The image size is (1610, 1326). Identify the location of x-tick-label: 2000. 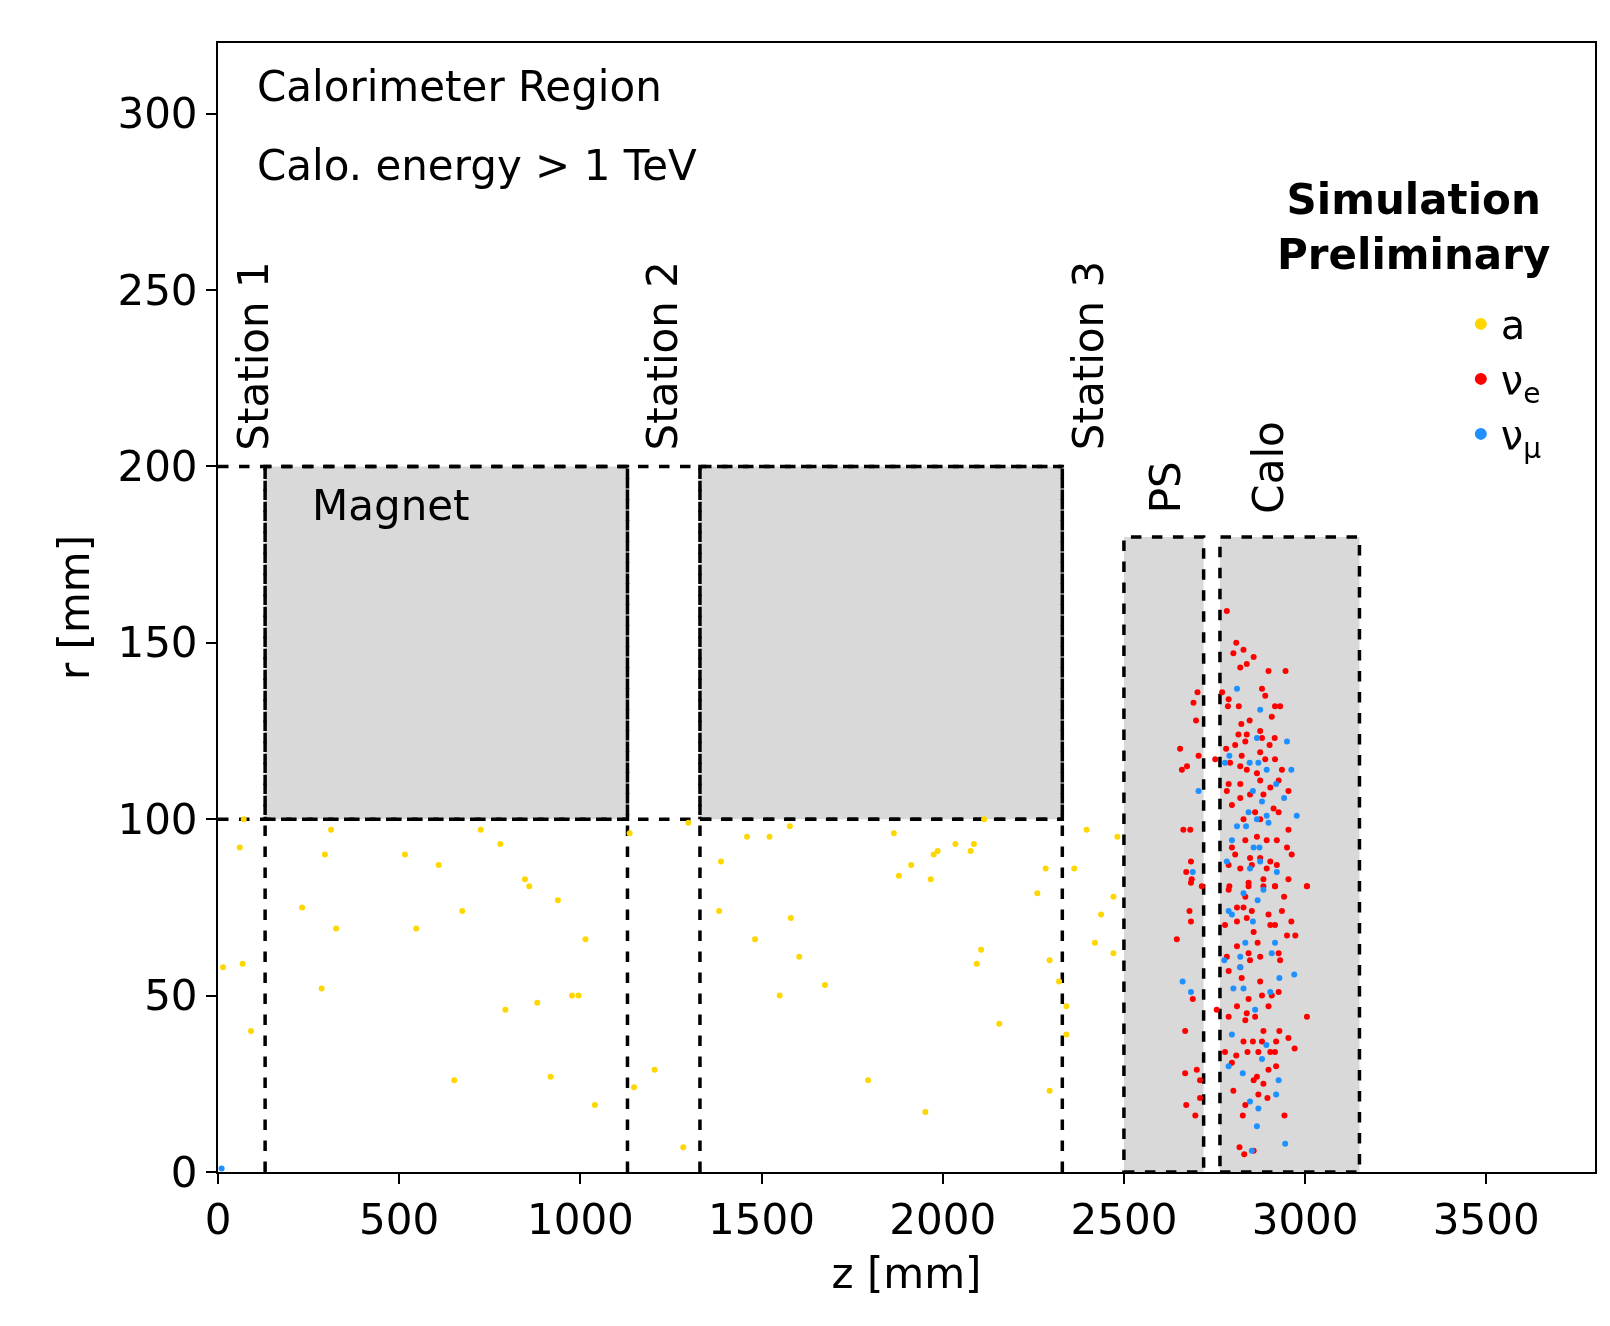
(943, 1220).